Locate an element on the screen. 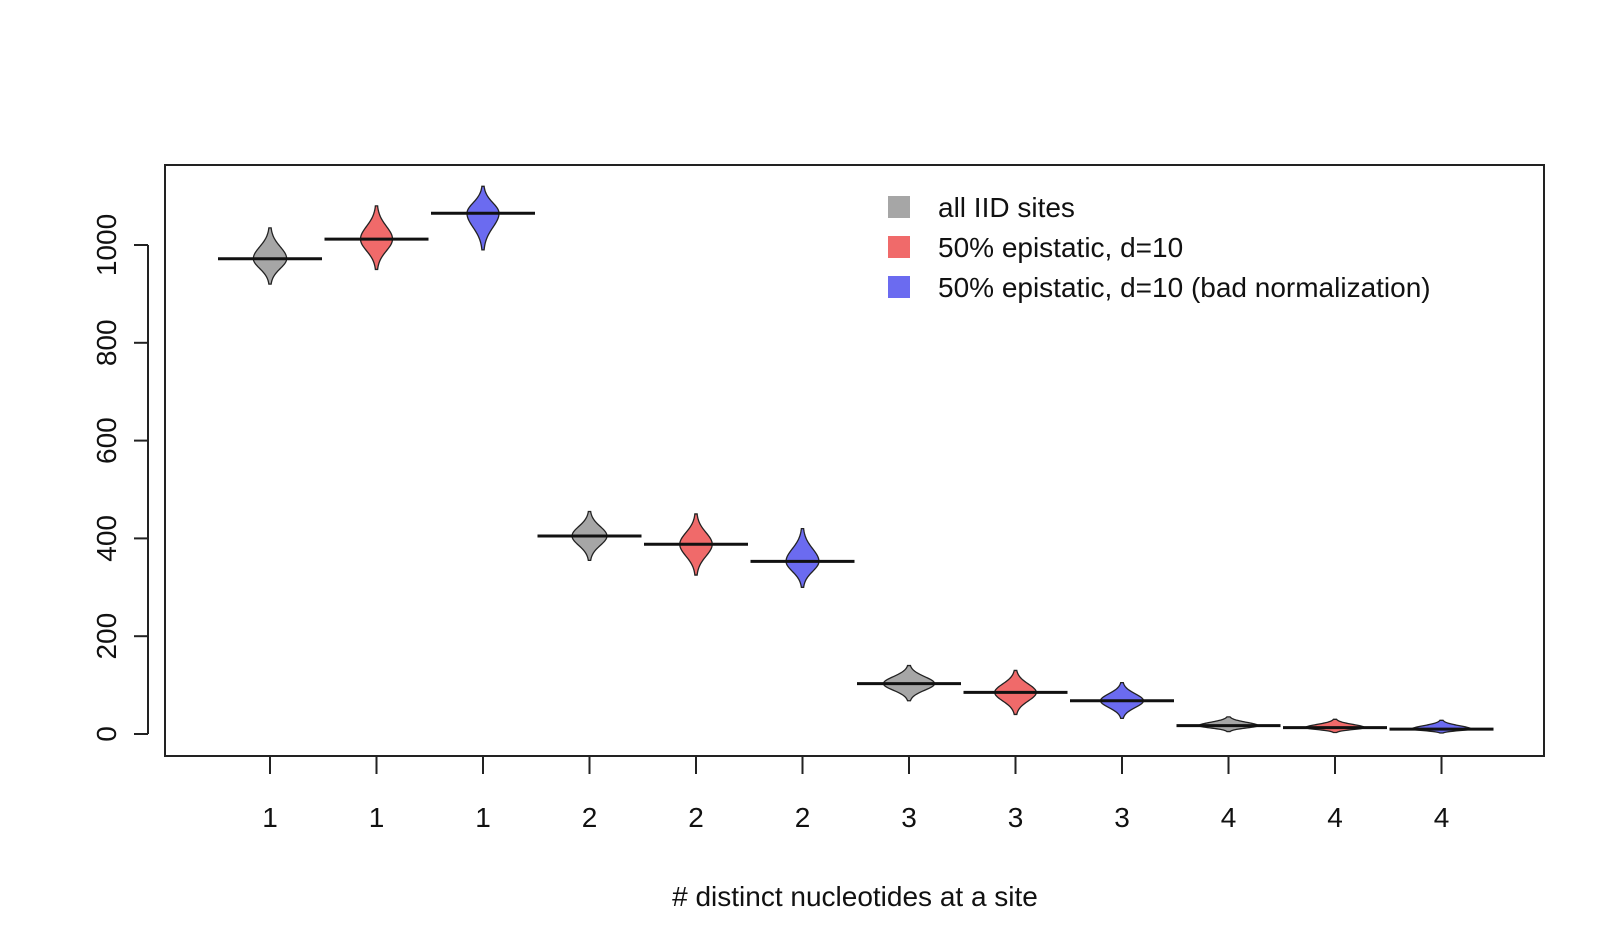 The height and width of the screenshot is (952, 1614). violin-series3-pos6 is located at coordinates (802, 557).